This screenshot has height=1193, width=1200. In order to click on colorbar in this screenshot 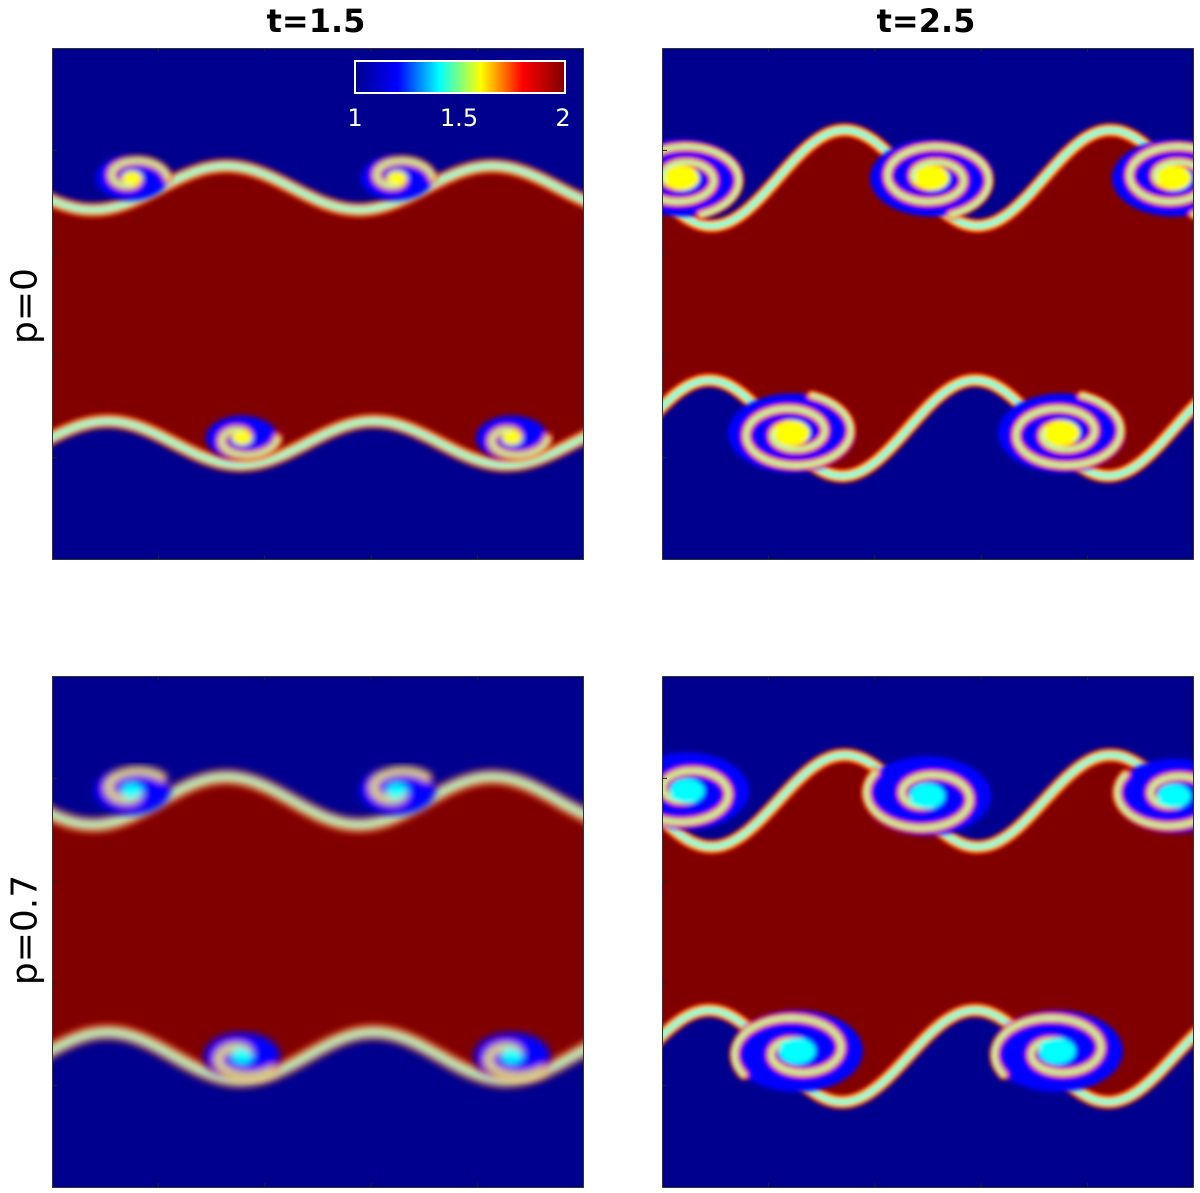, I will do `click(460, 77)`.